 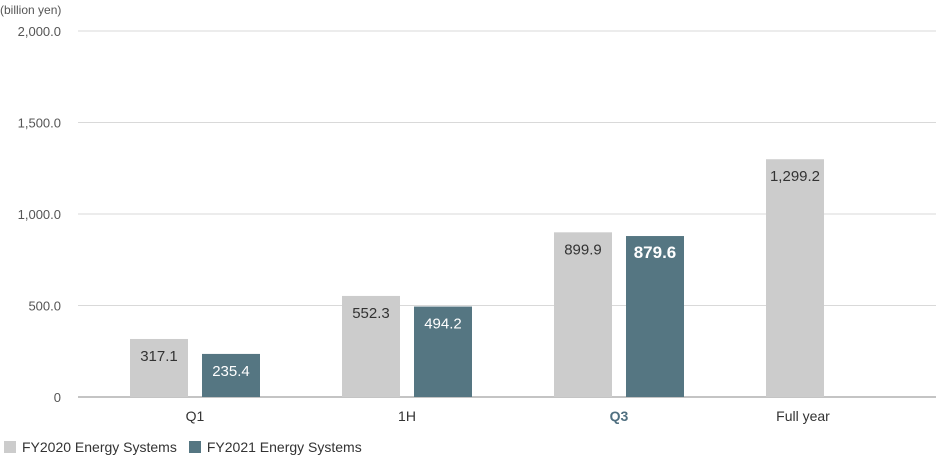 I want to click on y-tick-label: 500.0, so click(x=44, y=306).